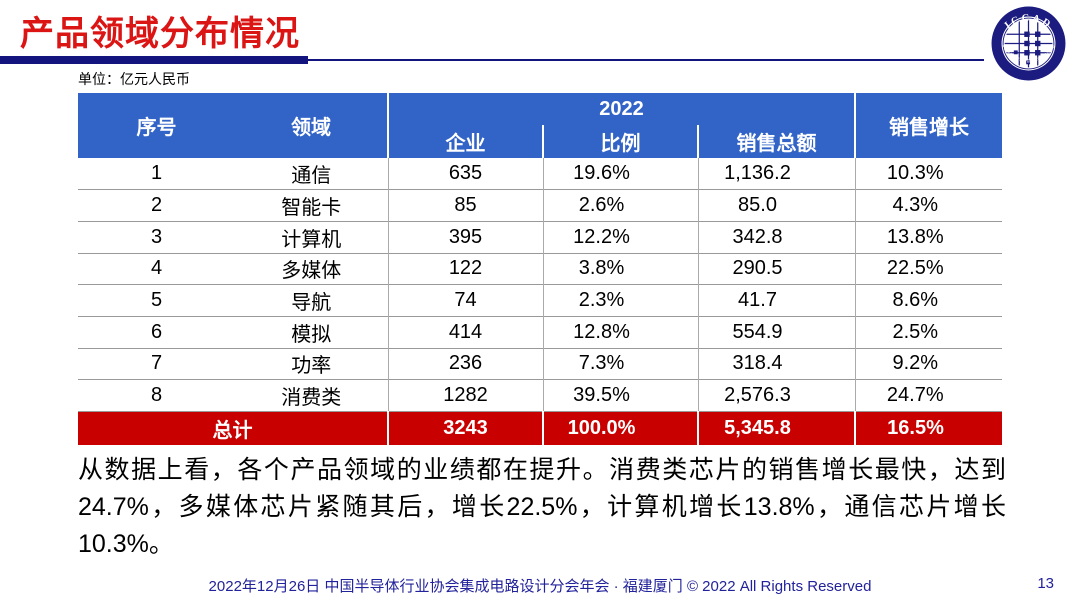 The image size is (1080, 607). Describe the element at coordinates (156, 173) in the screenshot. I see `cell-no: 1` at that location.